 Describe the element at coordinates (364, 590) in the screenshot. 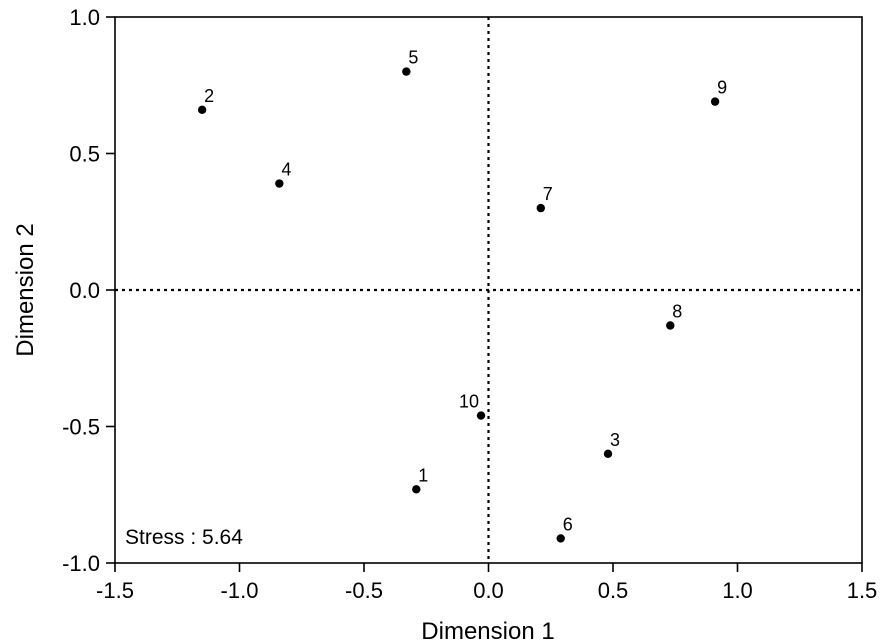

I see `x-tick-label: -0.5` at that location.